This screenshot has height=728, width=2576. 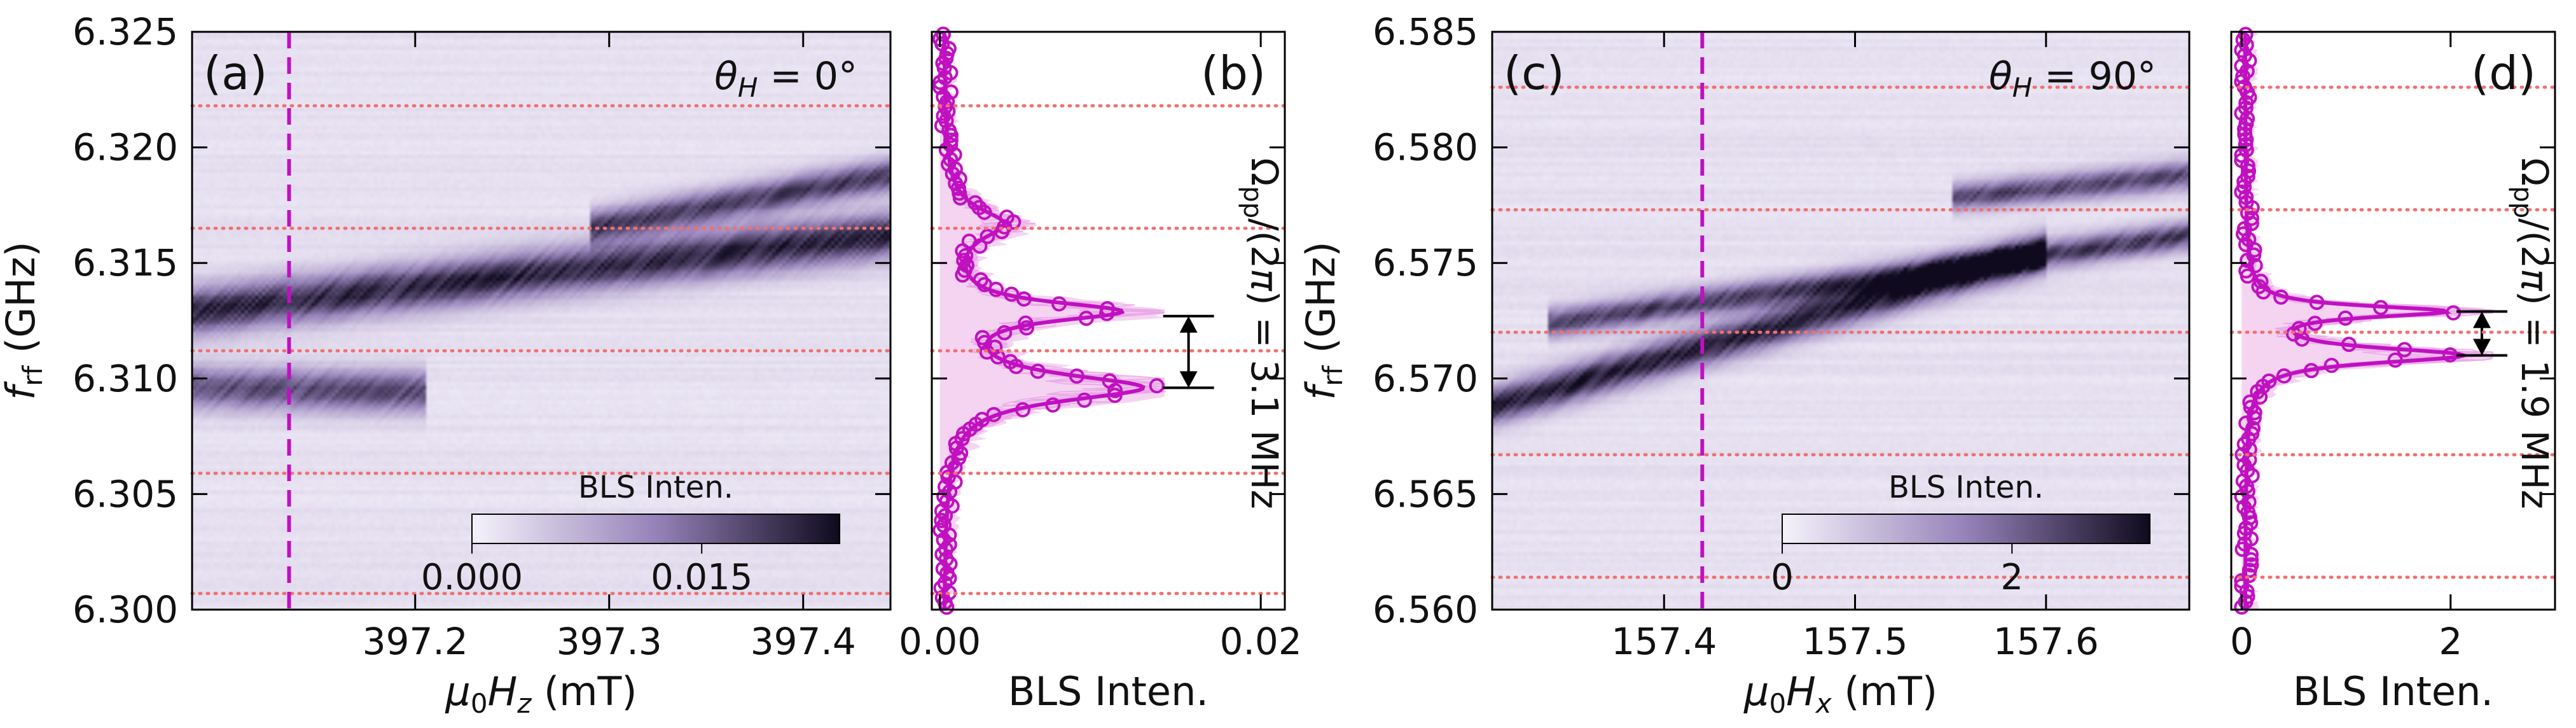 I want to click on xtick-label-b-0: 0.00, so click(x=940, y=641).